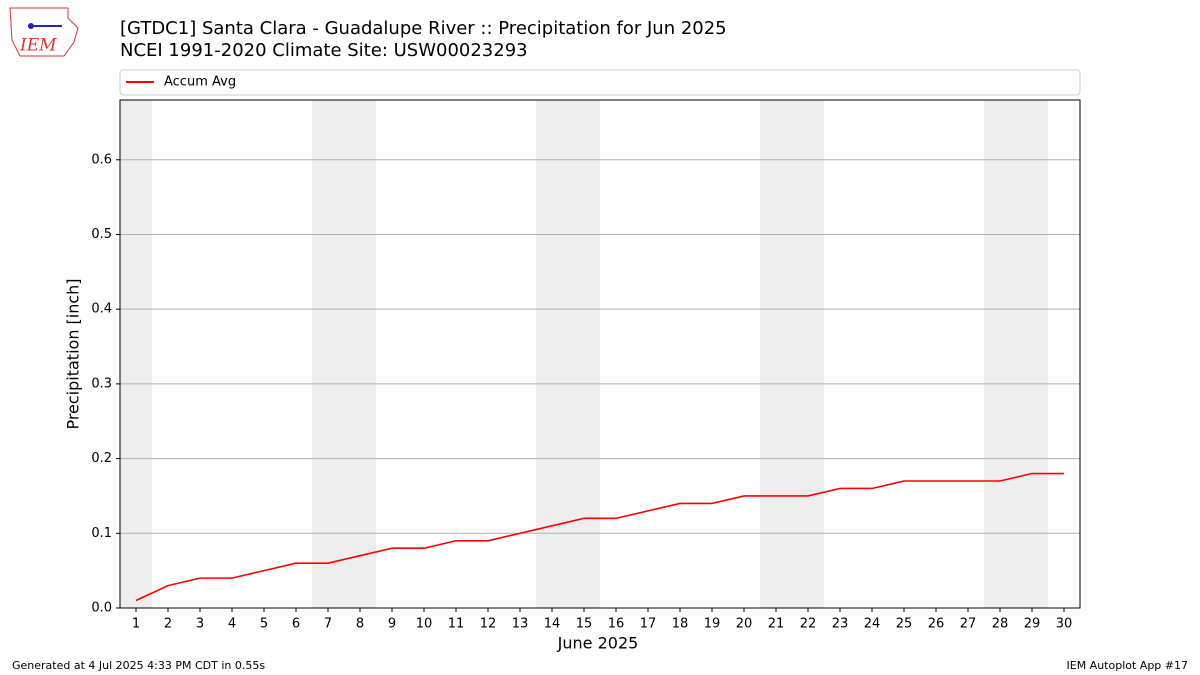 The image size is (1200, 675). I want to click on x-tick-label: 28, so click(1000, 624).